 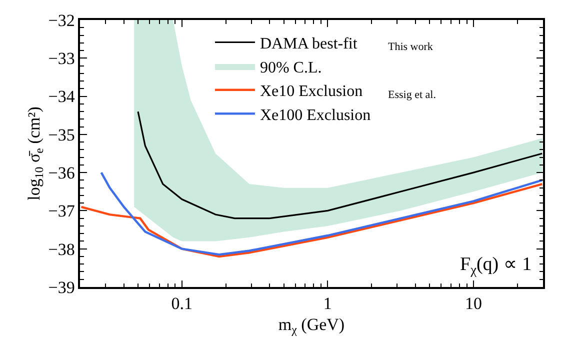 I want to click on y-tick-label: −33, so click(x=61, y=58).